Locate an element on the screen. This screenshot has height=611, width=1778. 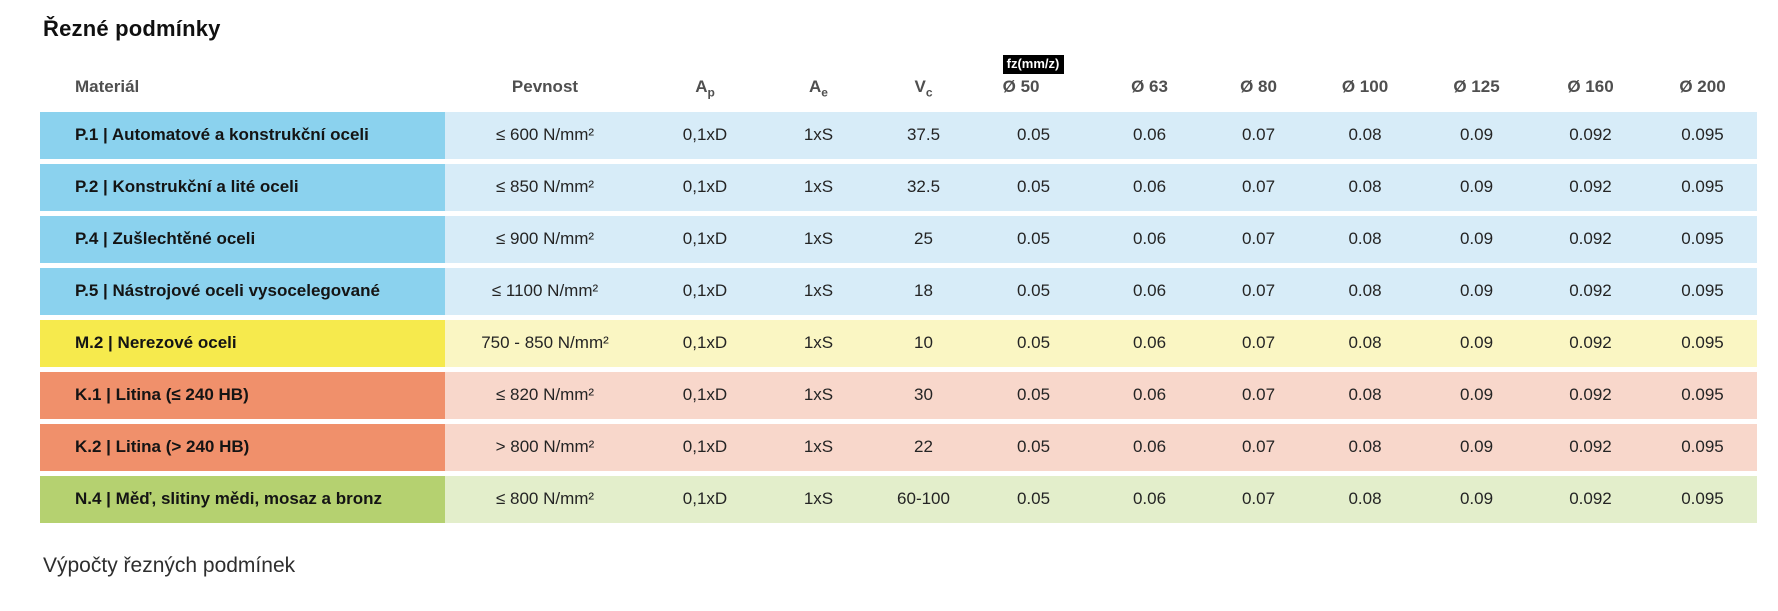
column-header-ae: Ae is located at coordinates (818, 88).